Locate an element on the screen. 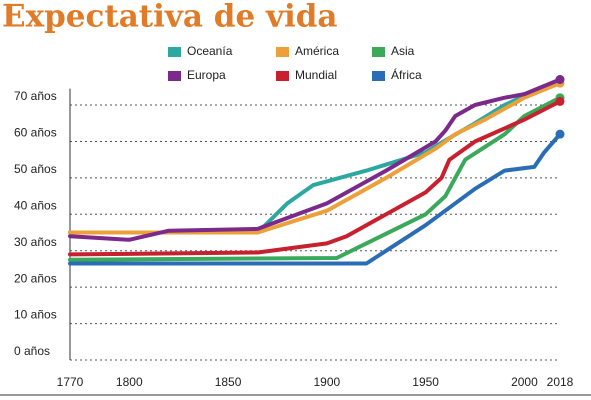 The height and width of the screenshot is (400, 591). legend-label: Asia is located at coordinates (403, 51).